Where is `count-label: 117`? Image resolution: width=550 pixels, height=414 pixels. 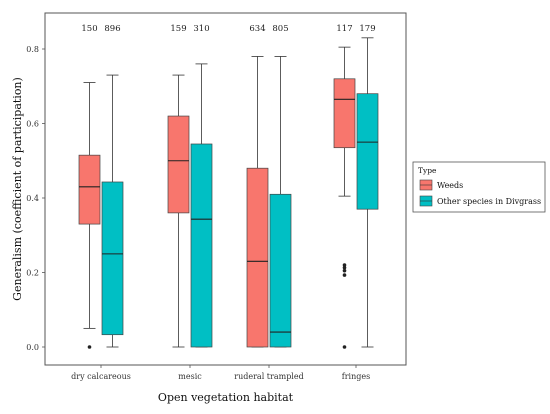 count-label: 117 is located at coordinates (344, 29).